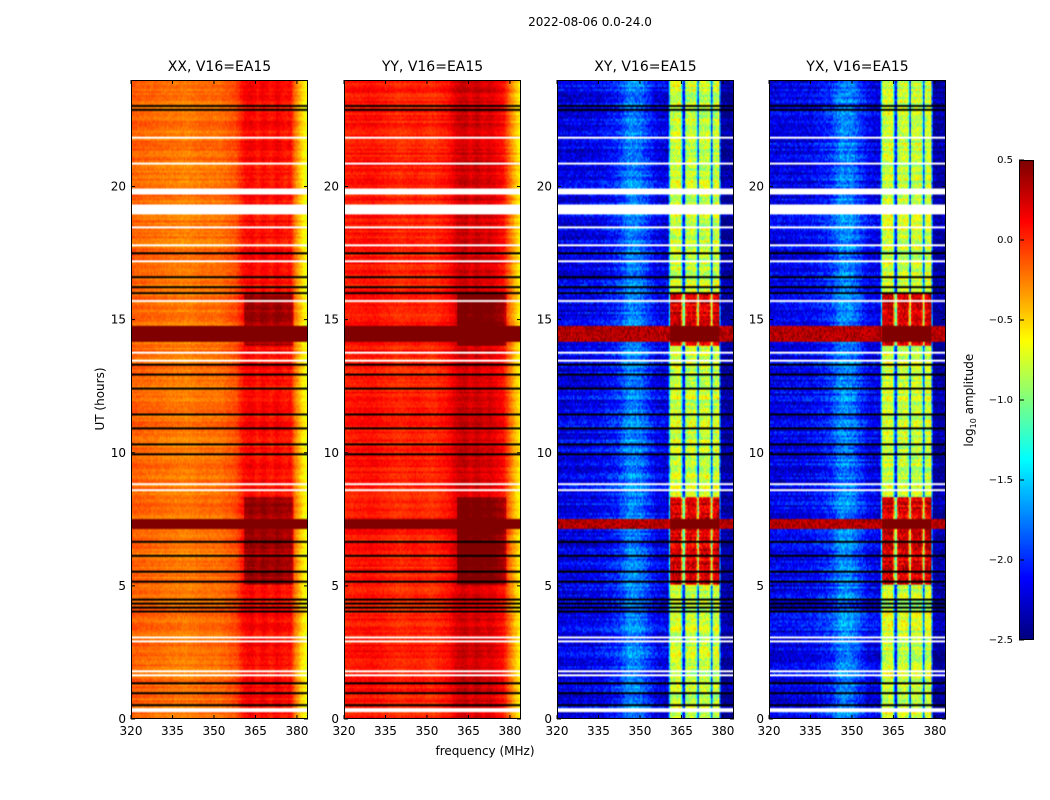  I want to click on figure-title: 2022-08-06 0.0-24.0, so click(590, 22).